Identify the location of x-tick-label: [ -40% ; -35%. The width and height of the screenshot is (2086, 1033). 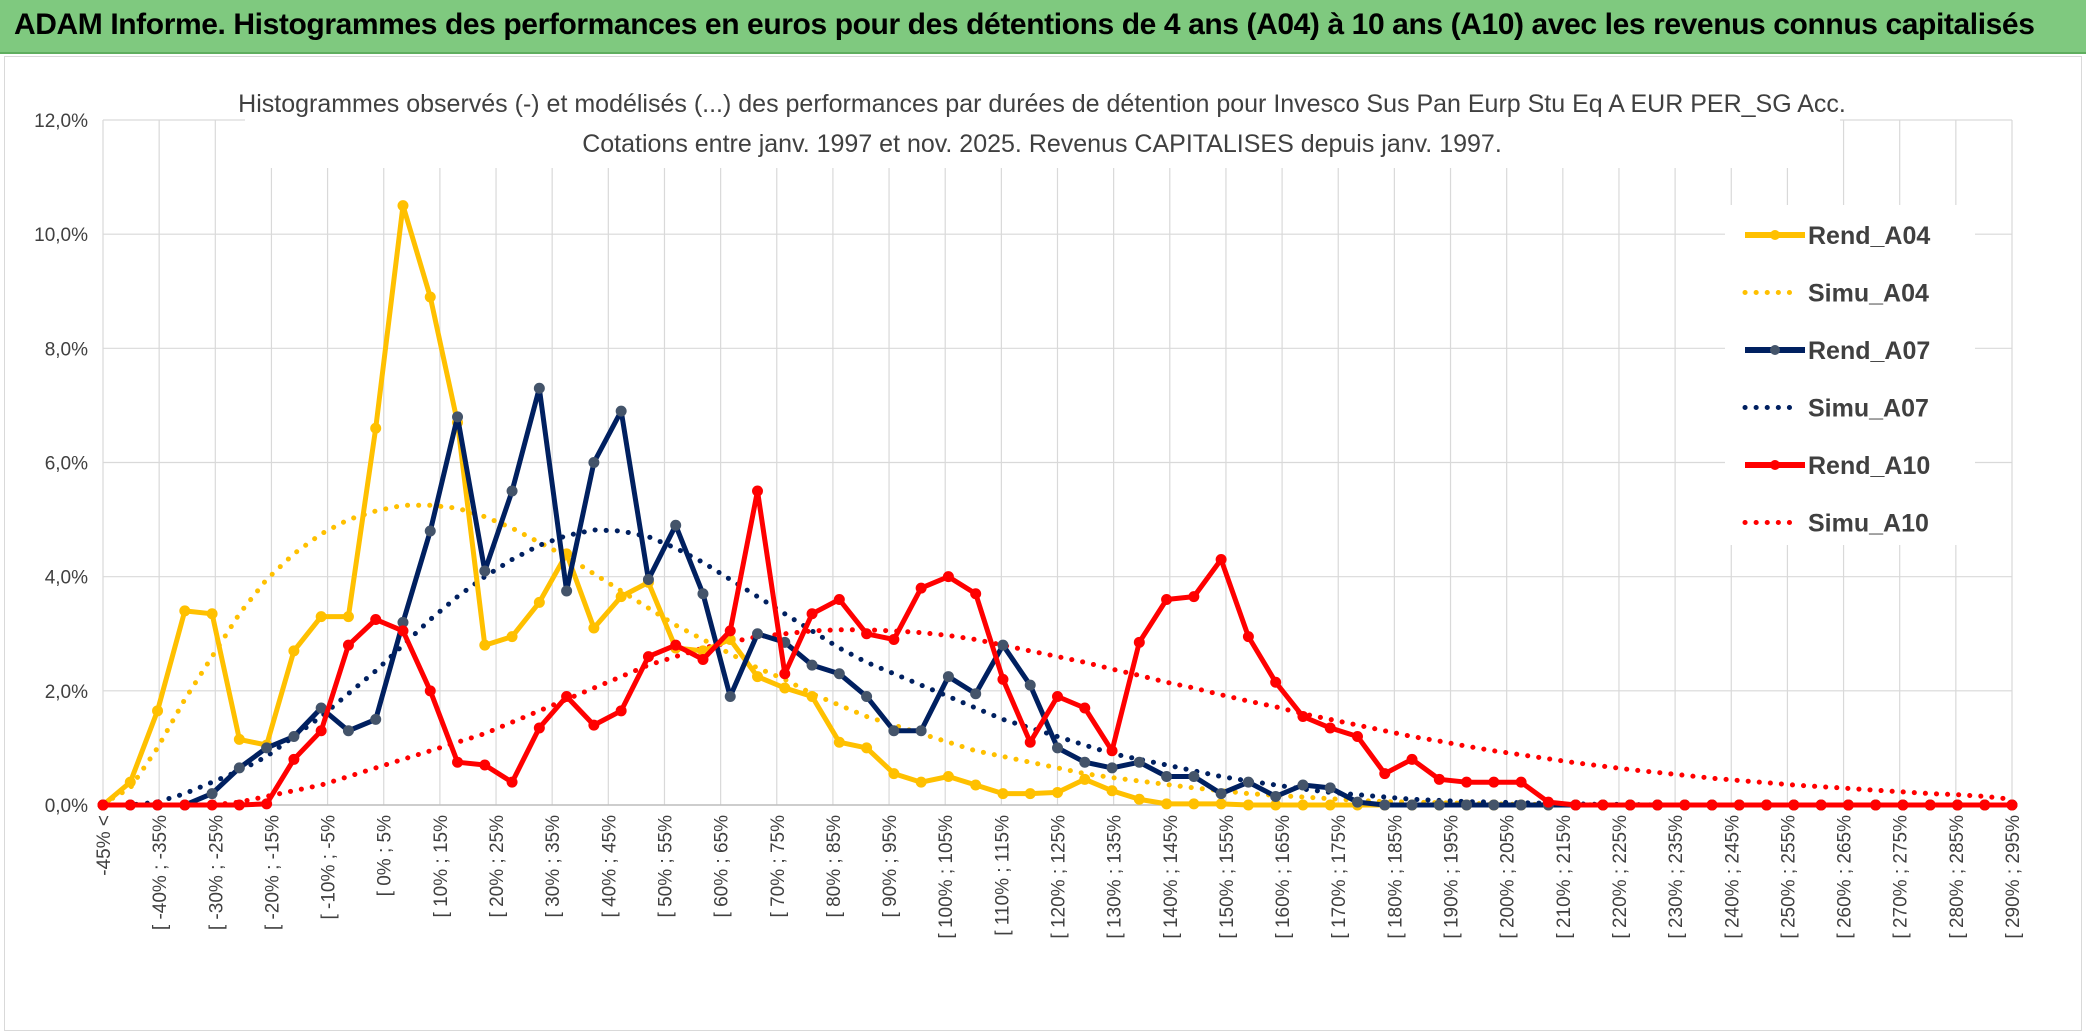
(160, 872).